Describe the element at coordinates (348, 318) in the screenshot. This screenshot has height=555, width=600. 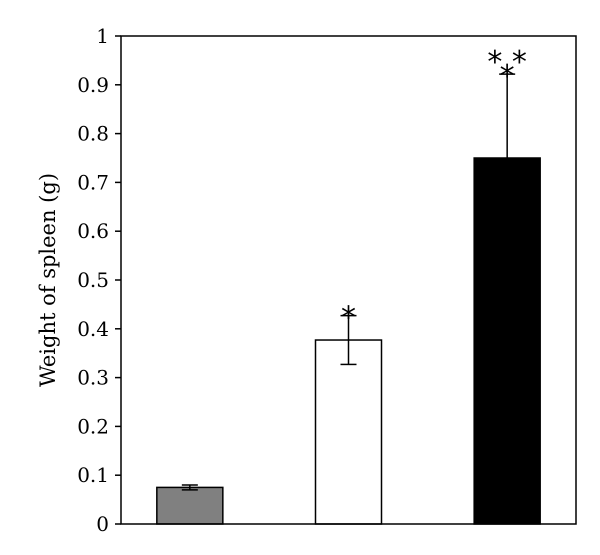
I see `significance-marker: *` at that location.